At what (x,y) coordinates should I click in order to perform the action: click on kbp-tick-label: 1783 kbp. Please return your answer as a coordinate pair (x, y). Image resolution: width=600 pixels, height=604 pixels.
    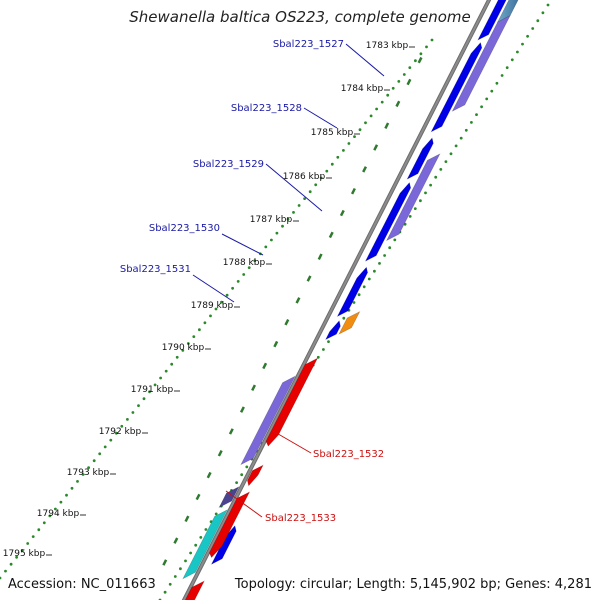
    Looking at the image, I should click on (387, 46).